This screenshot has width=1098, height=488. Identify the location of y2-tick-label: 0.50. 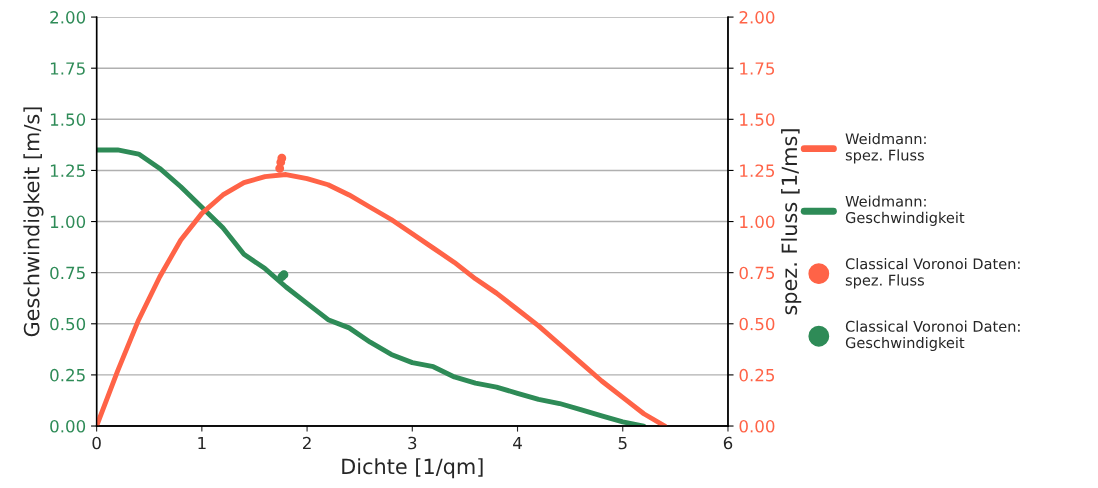
(757, 324).